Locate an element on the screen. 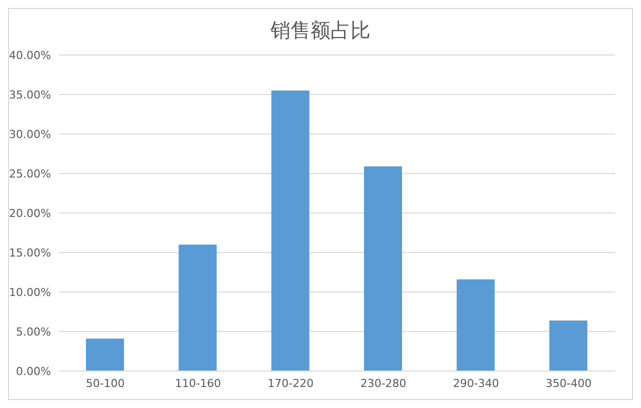 The image size is (641, 408). x-tick-label: 350-400 is located at coordinates (569, 383).